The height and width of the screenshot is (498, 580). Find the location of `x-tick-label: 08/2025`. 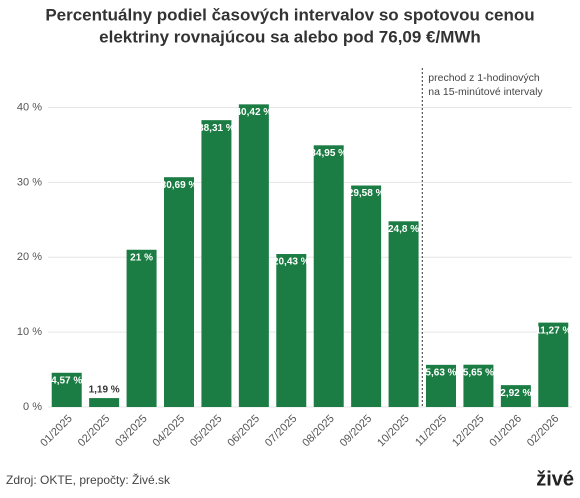

x-tick-label: 08/2025 is located at coordinates (318, 431).